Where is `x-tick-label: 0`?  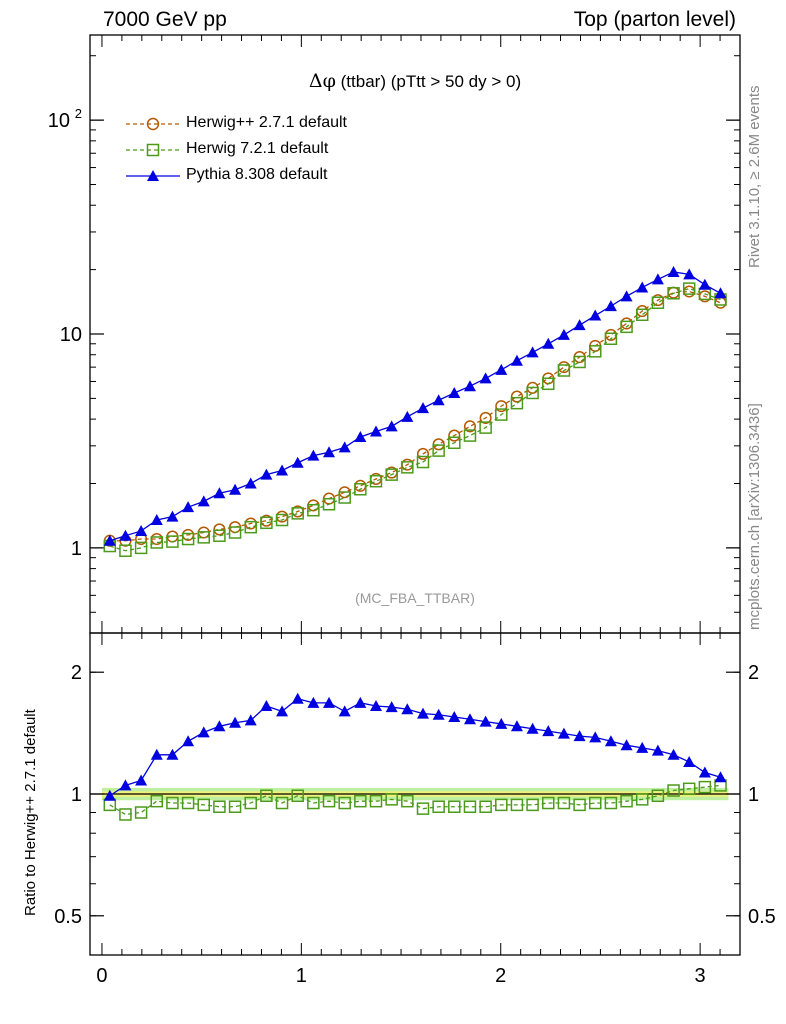
x-tick-label: 0 is located at coordinates (101, 976).